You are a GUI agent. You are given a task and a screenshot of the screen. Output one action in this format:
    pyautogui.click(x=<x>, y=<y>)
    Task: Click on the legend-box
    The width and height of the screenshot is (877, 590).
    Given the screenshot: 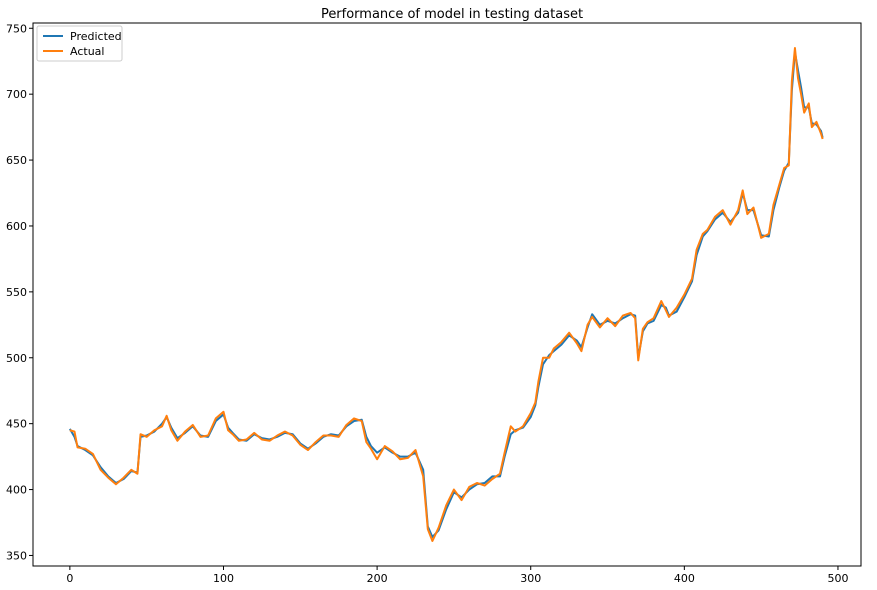 What is the action you would take?
    pyautogui.click(x=79, y=43)
    